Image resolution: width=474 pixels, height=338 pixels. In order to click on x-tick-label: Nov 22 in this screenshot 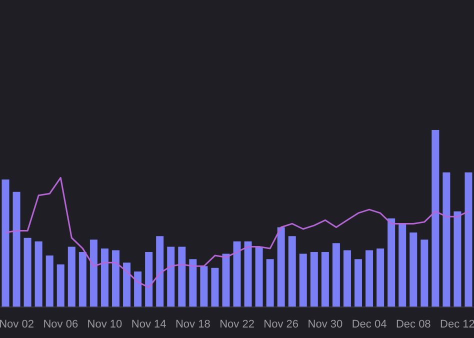, I will do `click(237, 324)`.